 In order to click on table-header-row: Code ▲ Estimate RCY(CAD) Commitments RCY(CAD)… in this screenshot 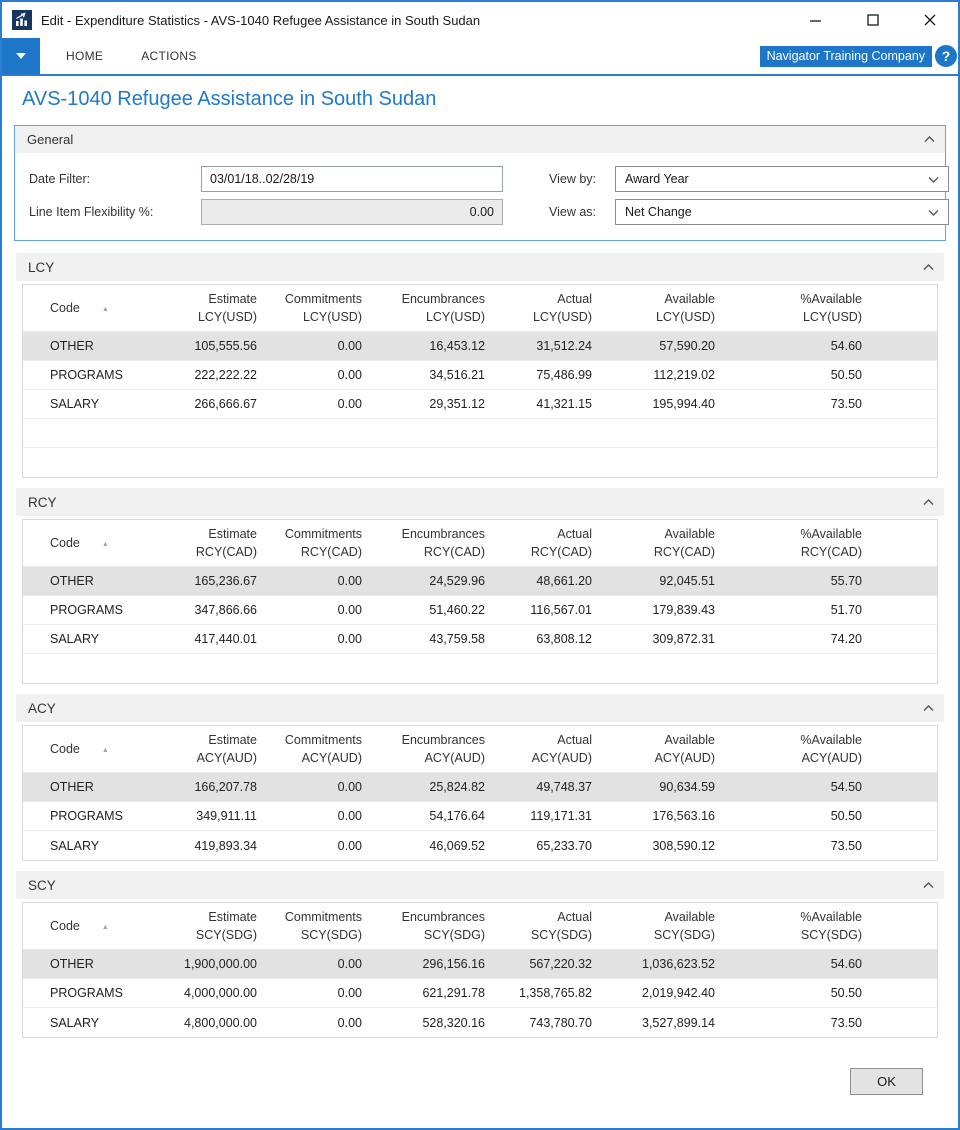, I will do `click(480, 543)`.